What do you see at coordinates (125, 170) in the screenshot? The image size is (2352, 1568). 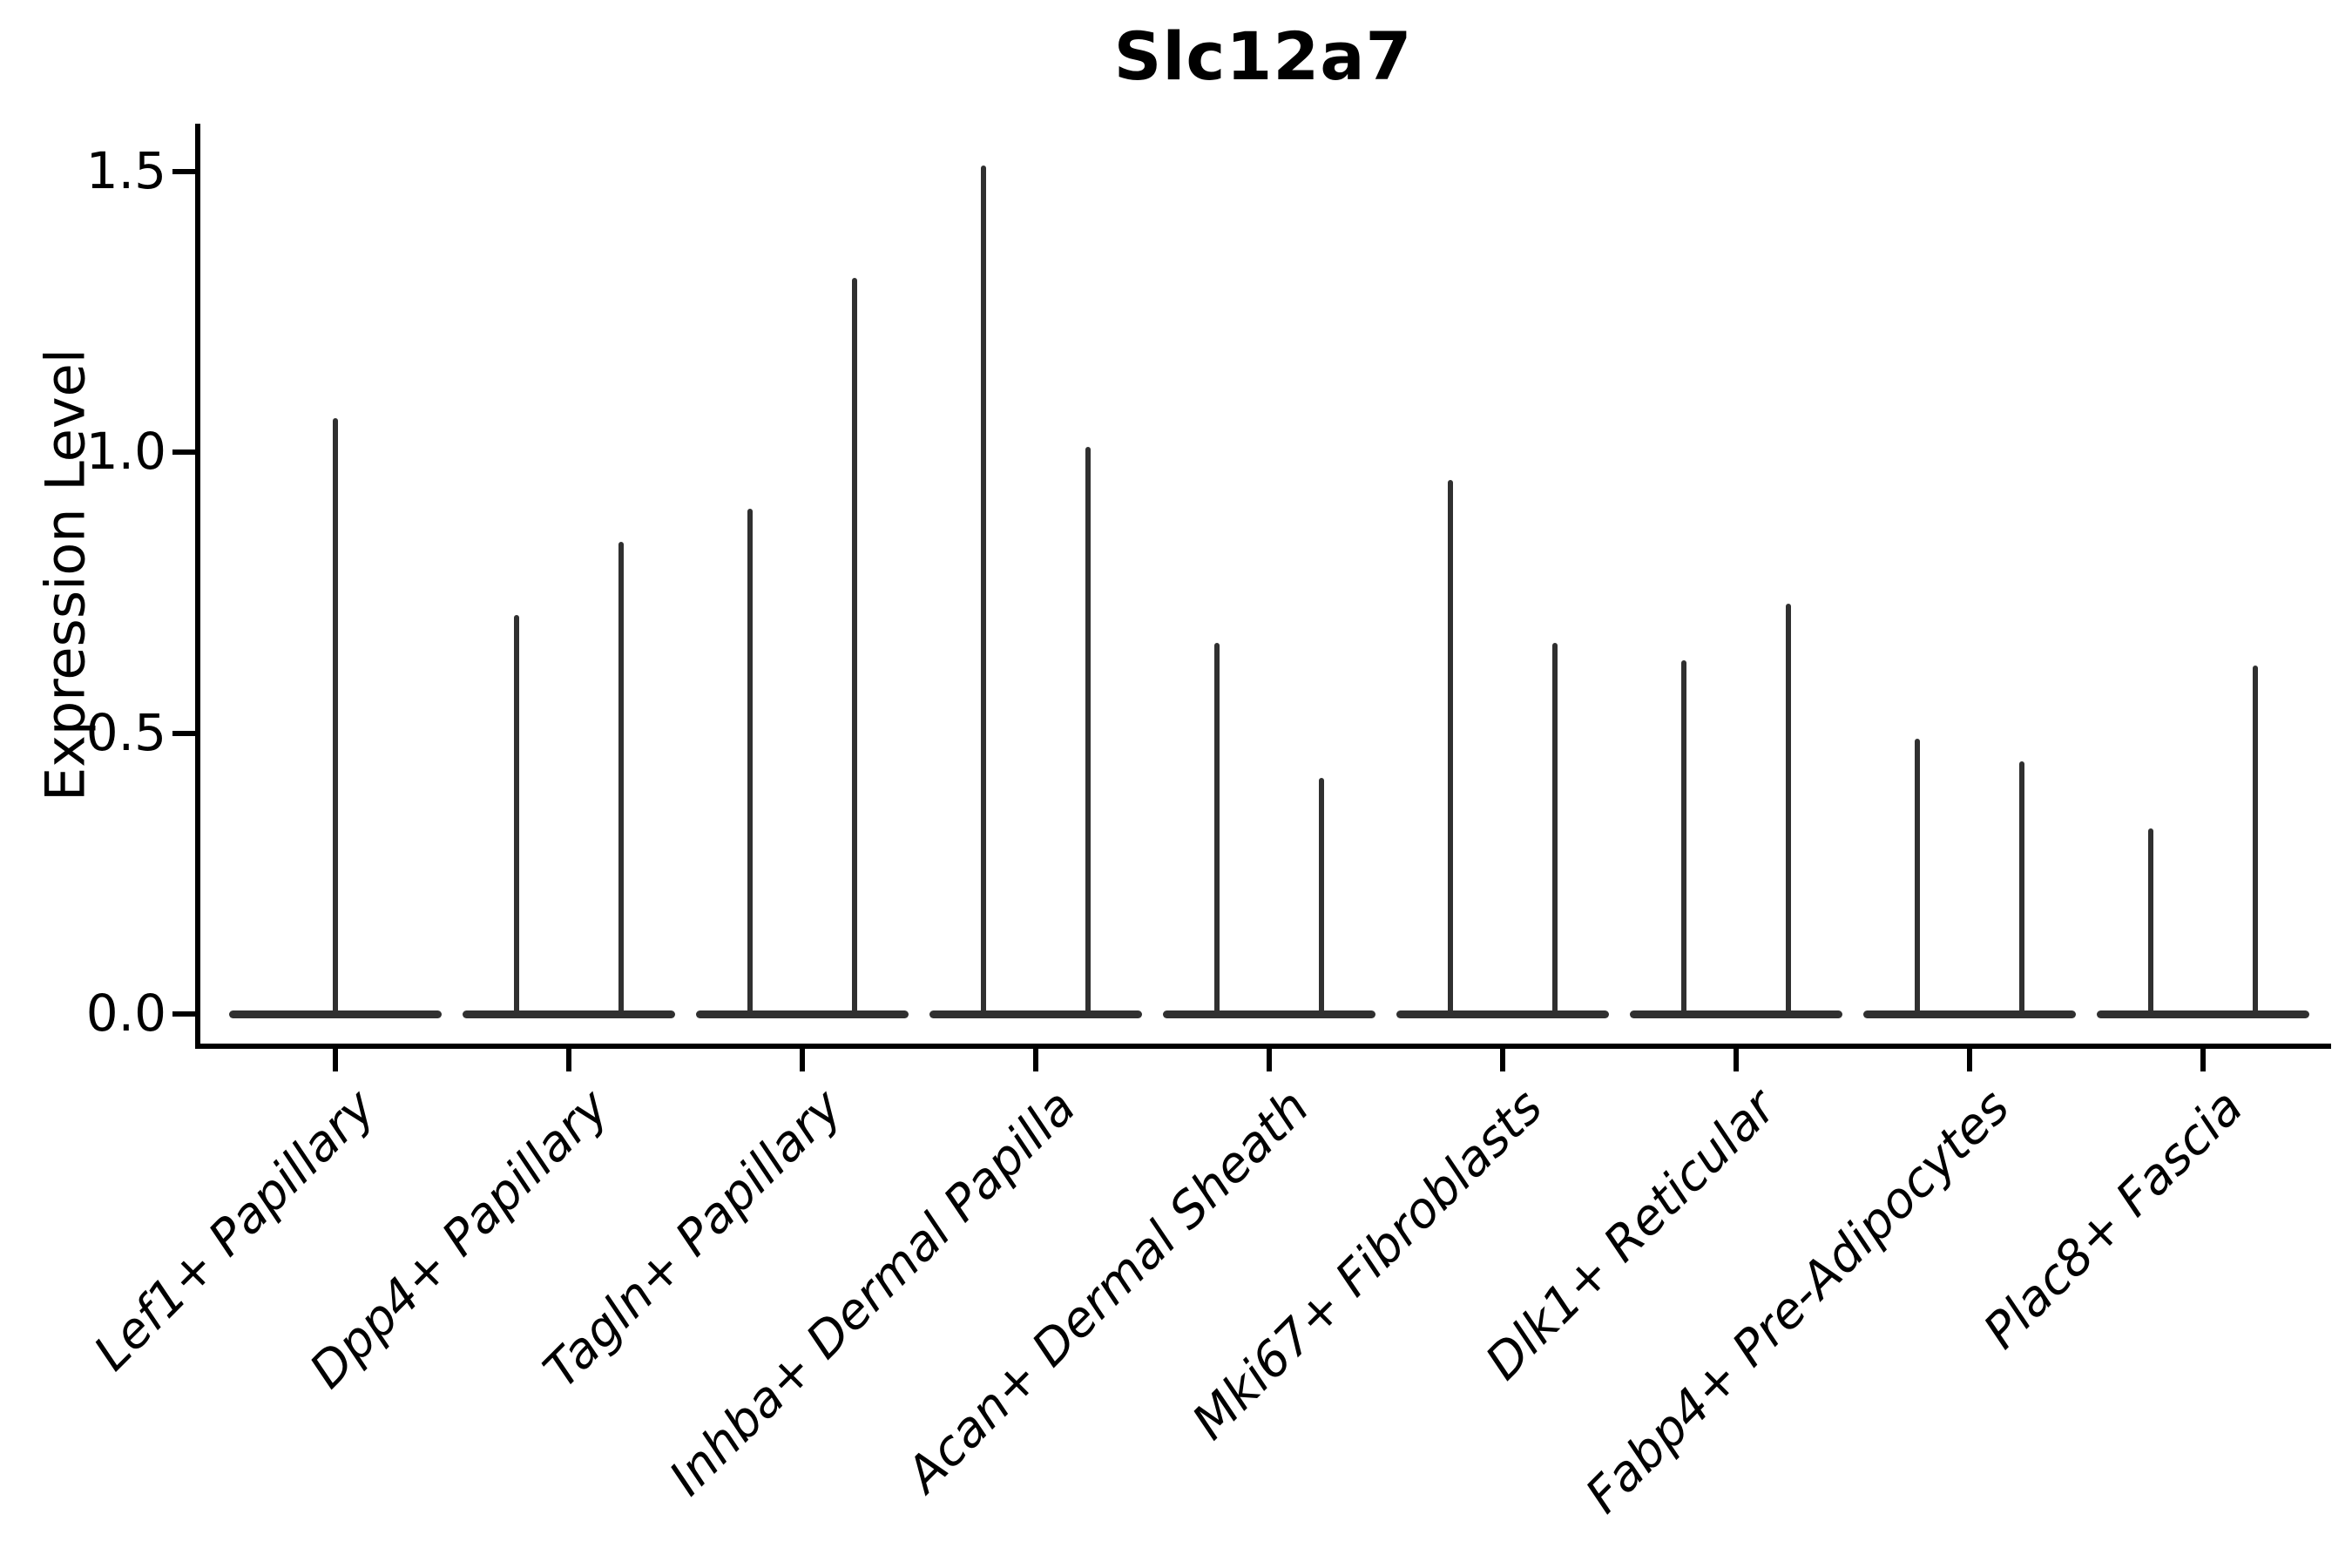 I see `y-tick-label: 1.5` at bounding box center [125, 170].